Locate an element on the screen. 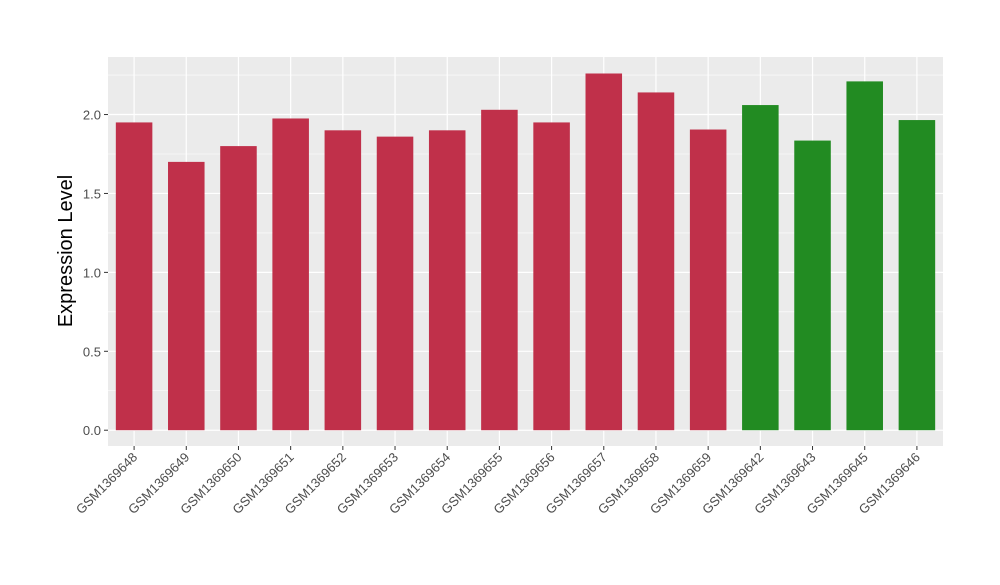 The height and width of the screenshot is (585, 1000). bar-GSM1369645 is located at coordinates (864, 256).